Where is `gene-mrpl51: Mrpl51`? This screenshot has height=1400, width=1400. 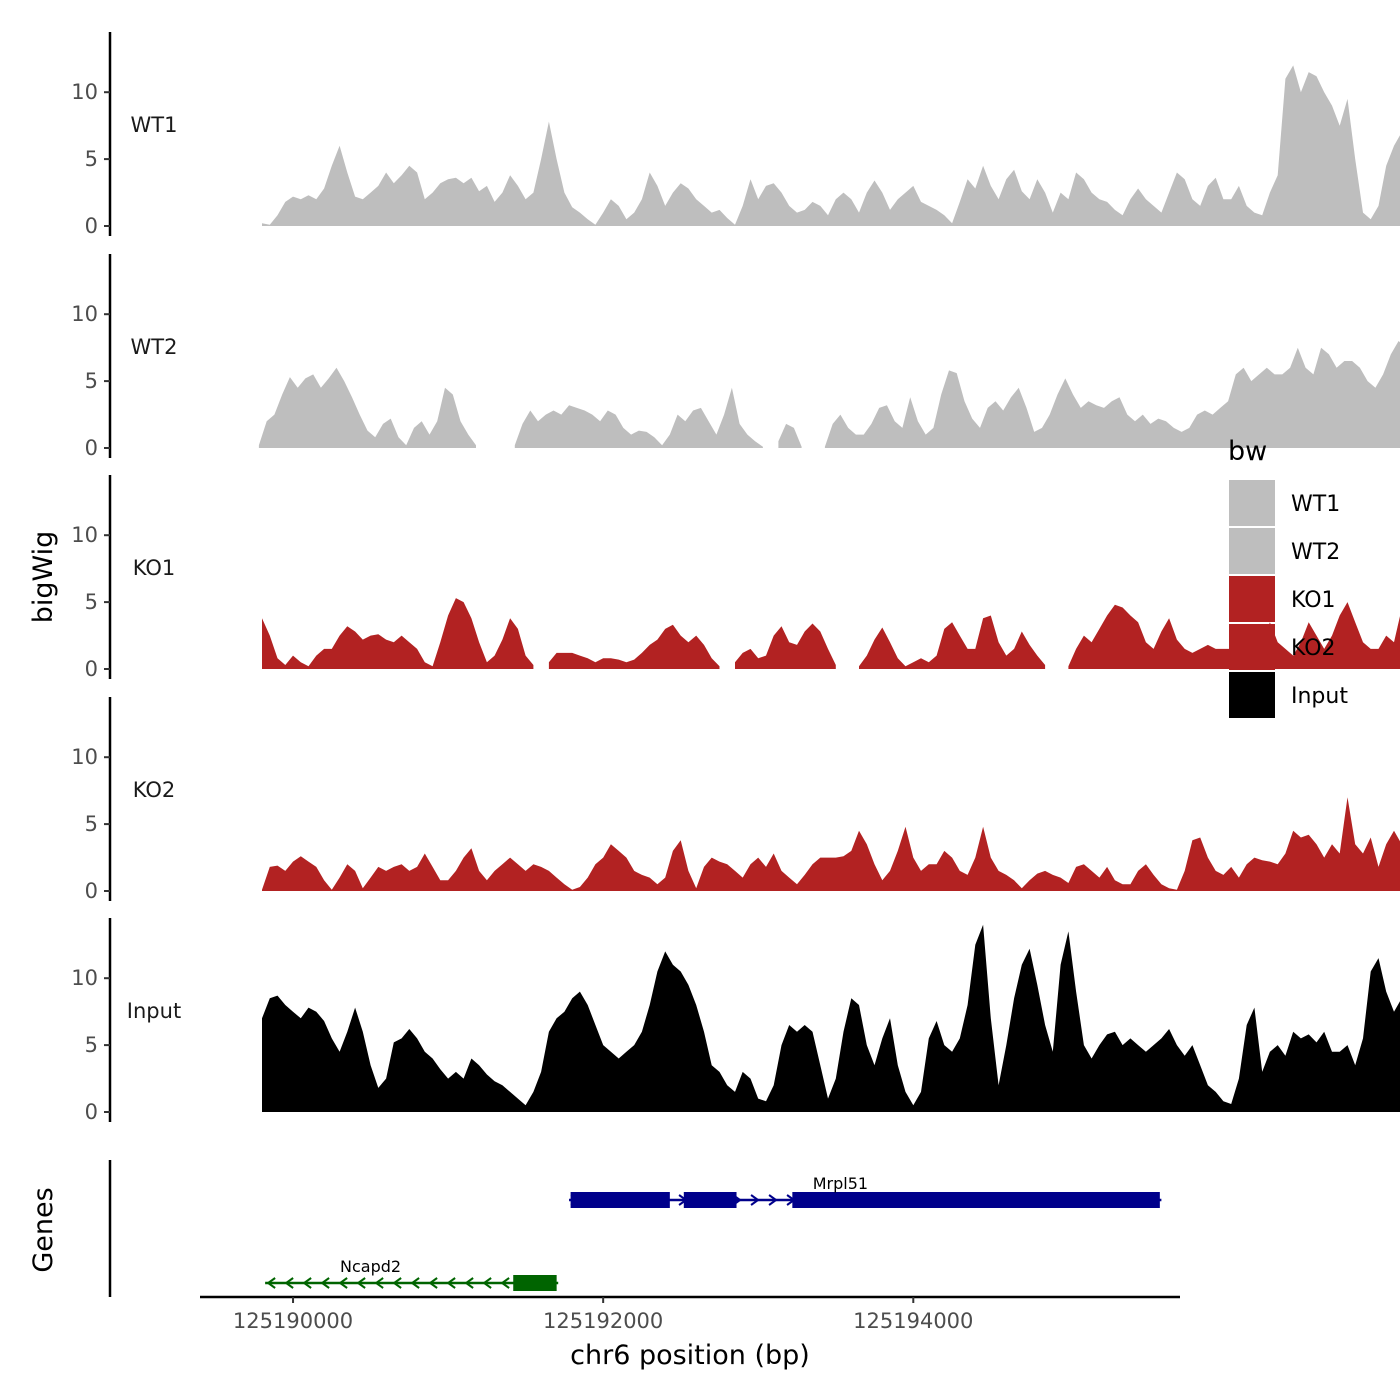
gene-mrpl51: Mrpl51 is located at coordinates (865, 1191).